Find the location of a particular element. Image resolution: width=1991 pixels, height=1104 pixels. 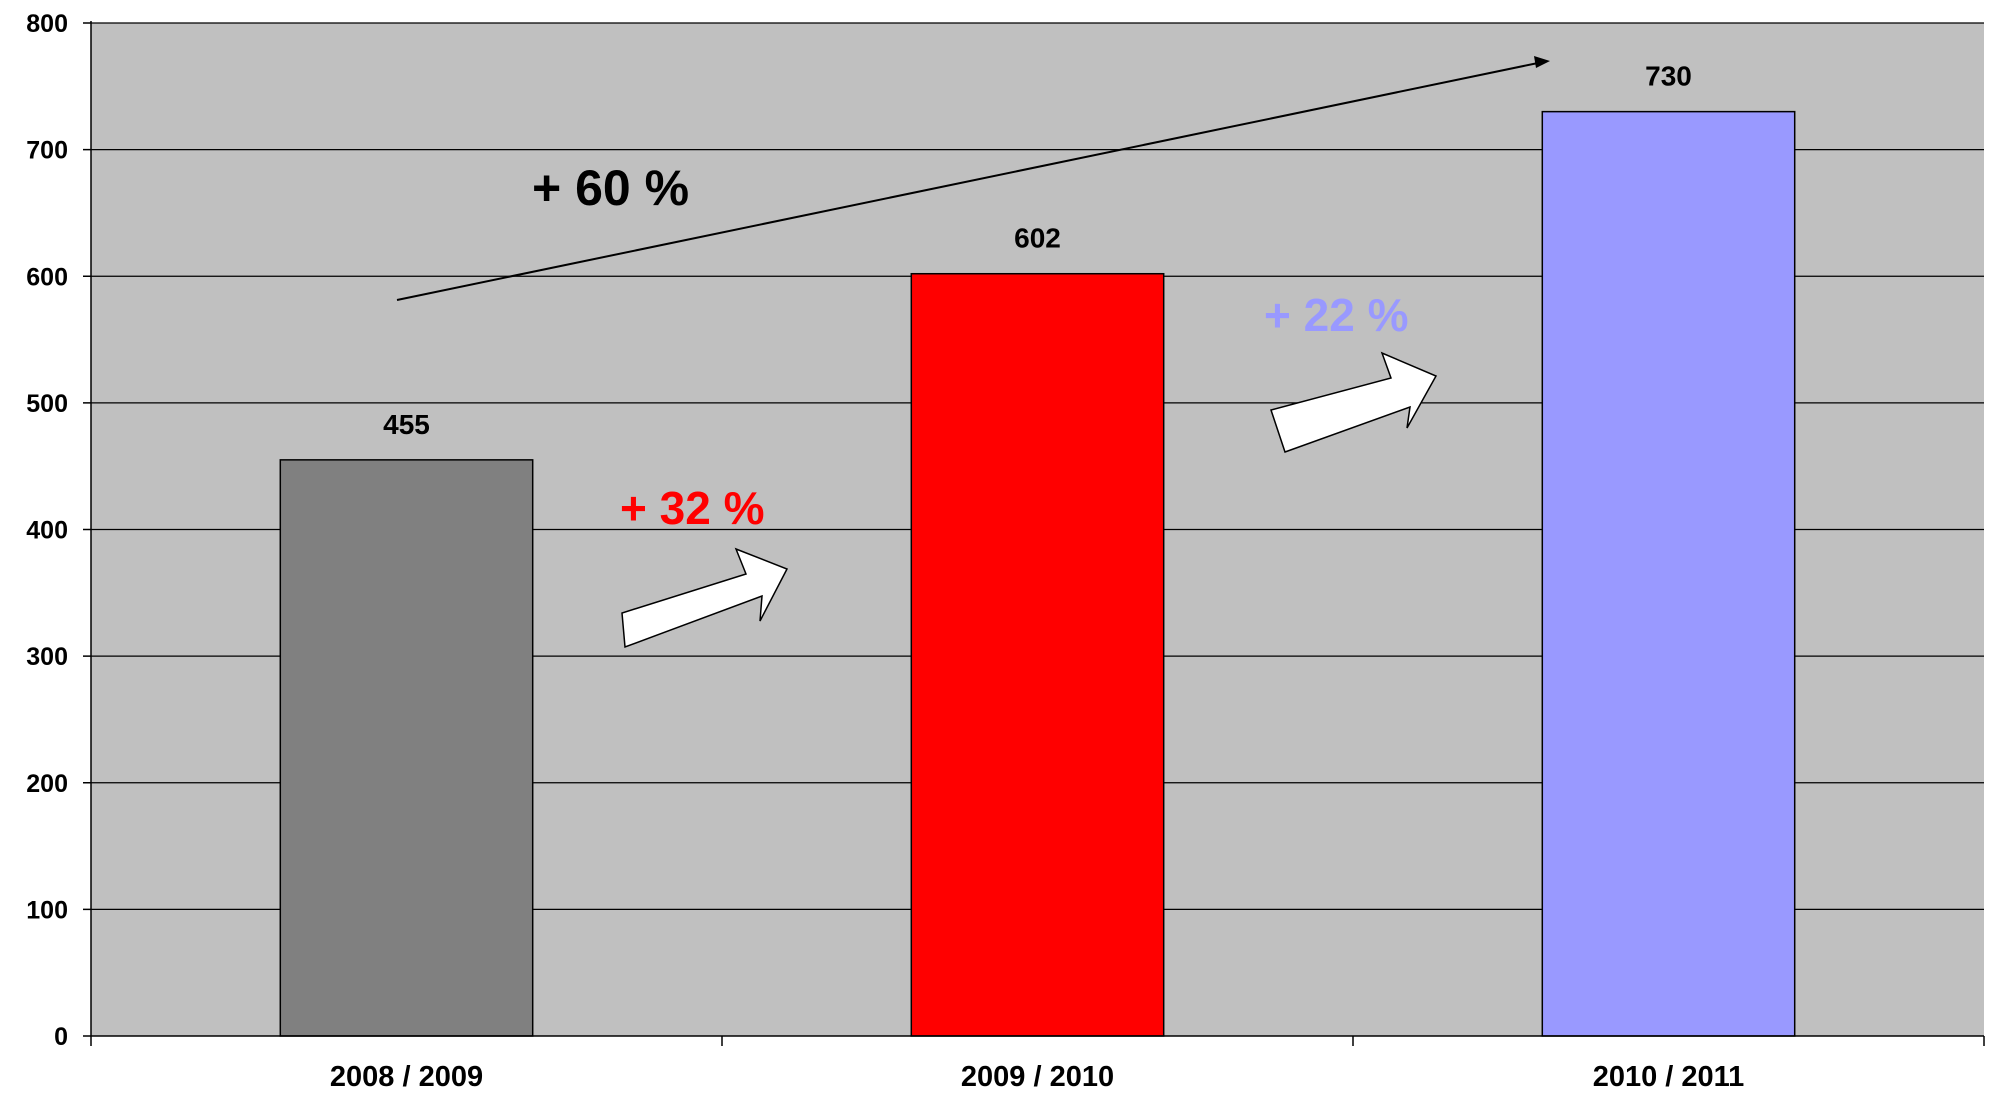

total-growth-annotation: + 60 % is located at coordinates (973, 178).